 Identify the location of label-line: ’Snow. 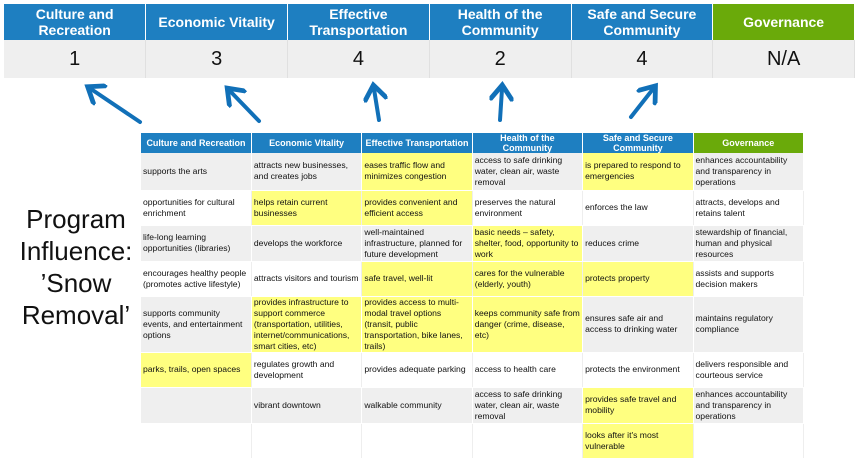
(76, 283).